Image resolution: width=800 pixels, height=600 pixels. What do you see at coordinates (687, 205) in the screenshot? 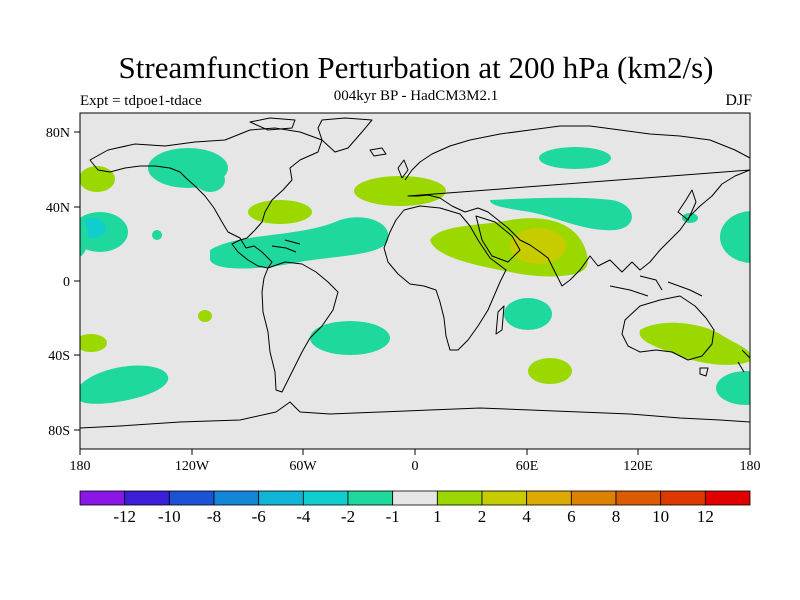
I see `coastline-japan` at bounding box center [687, 205].